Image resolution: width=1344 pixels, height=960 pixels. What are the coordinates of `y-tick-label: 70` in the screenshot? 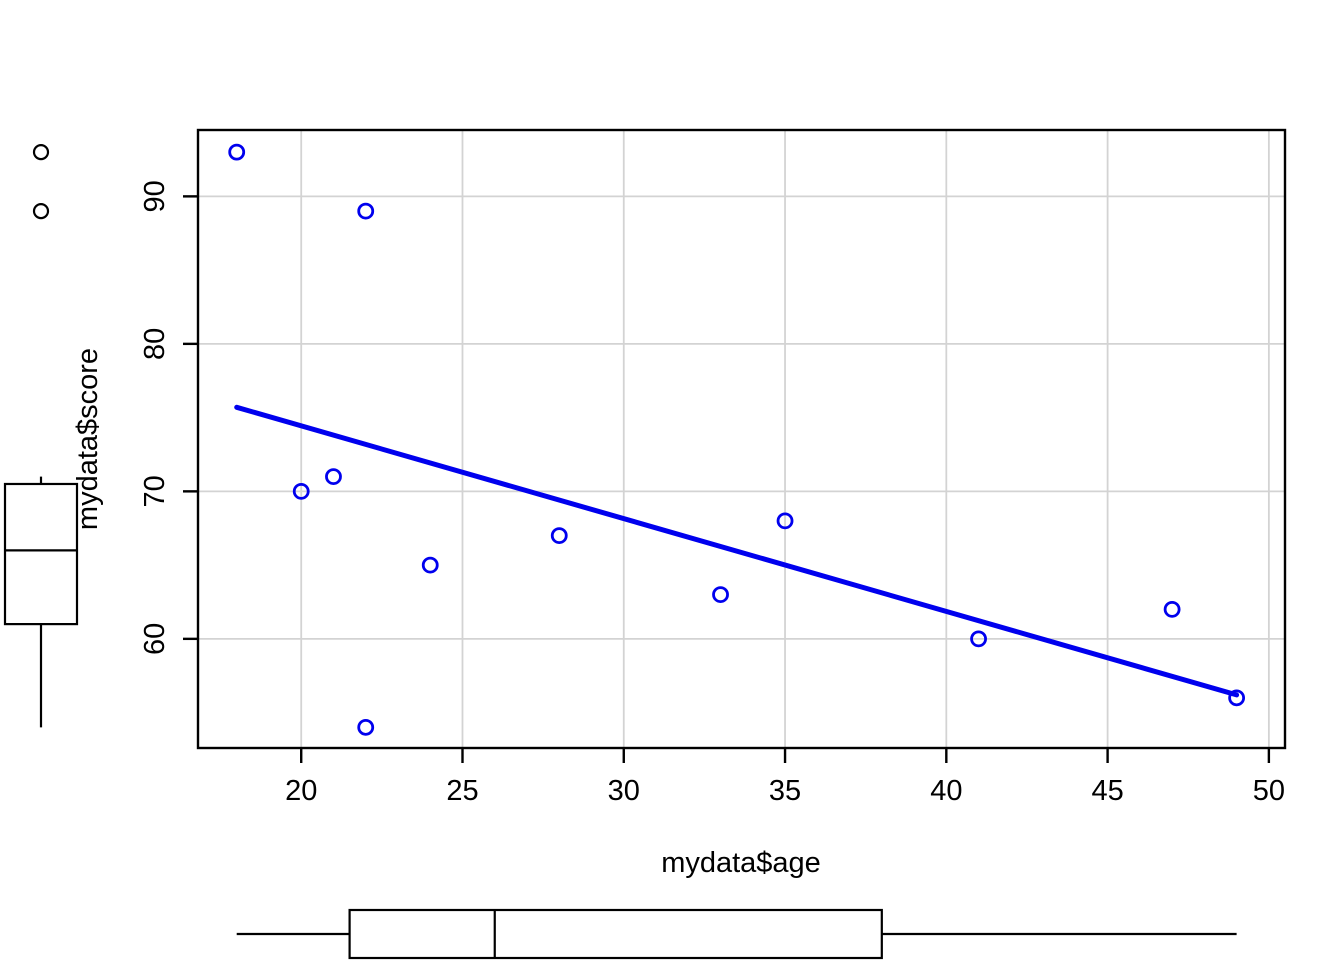 It's located at (155, 491).